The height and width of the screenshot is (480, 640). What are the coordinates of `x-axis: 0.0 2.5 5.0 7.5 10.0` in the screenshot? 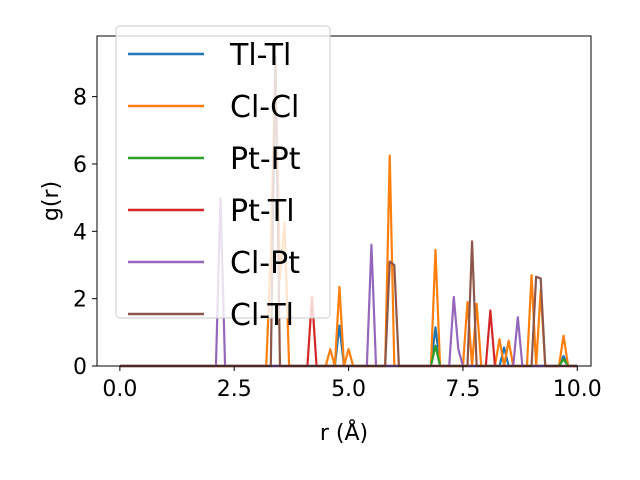 It's located at (352, 384).